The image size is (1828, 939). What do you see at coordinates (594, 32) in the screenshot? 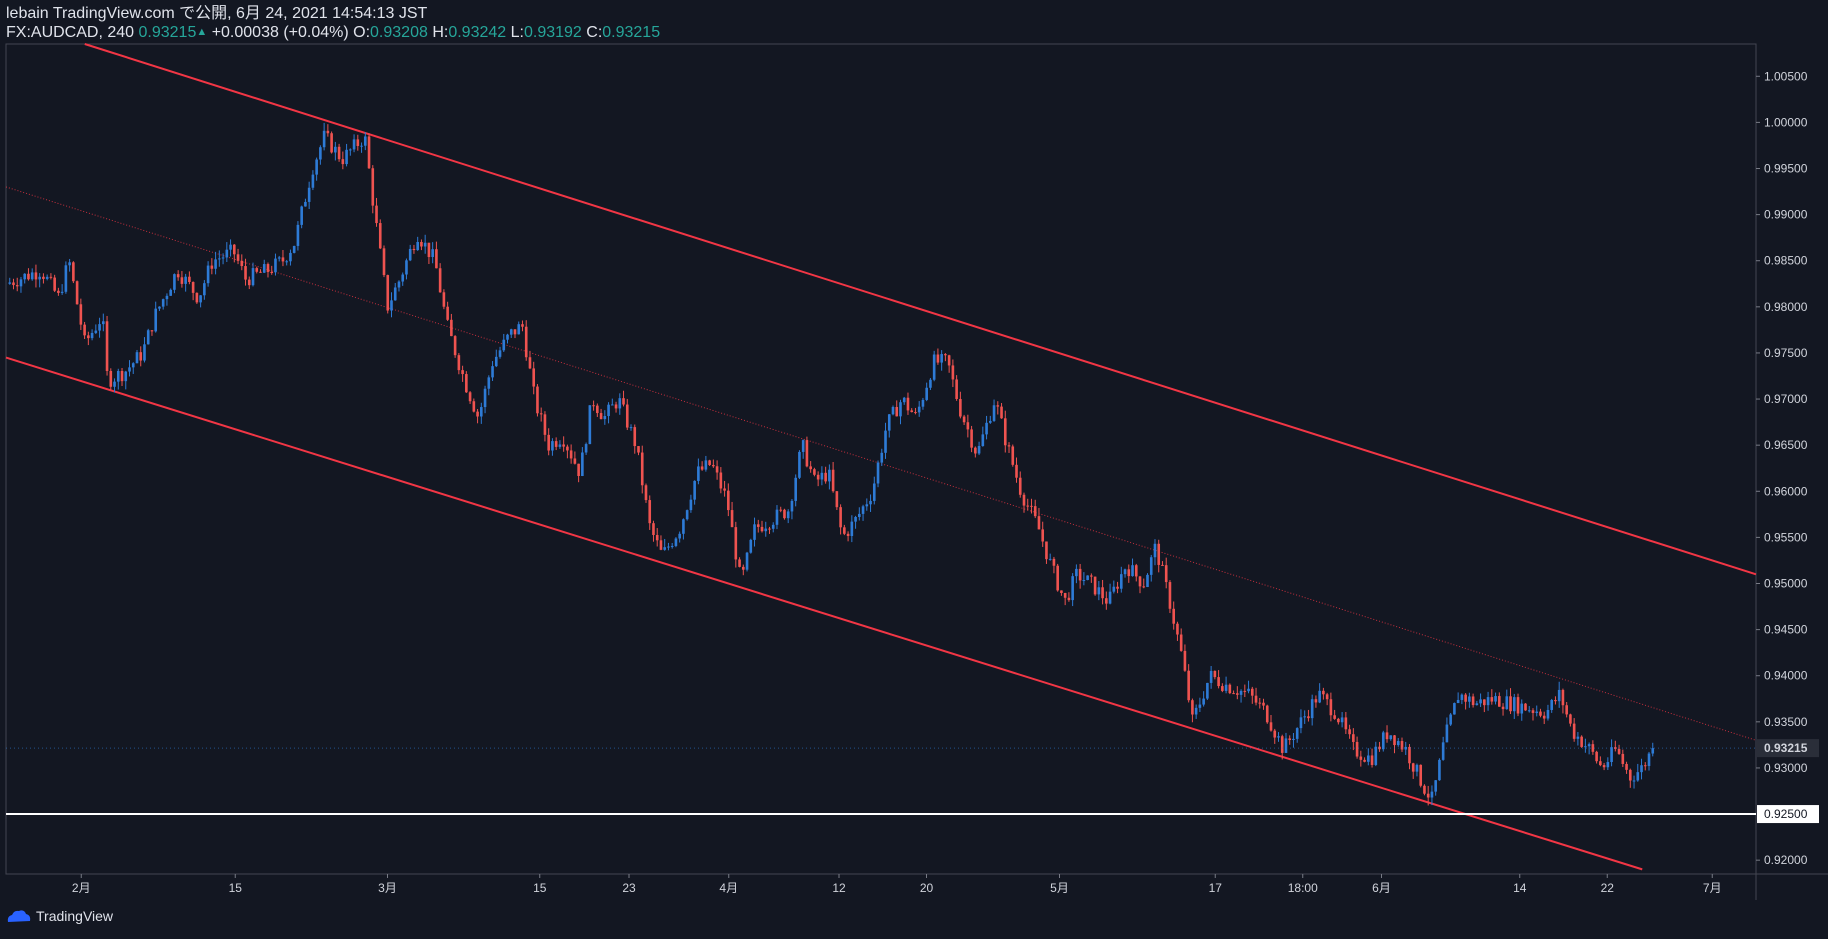
I see `close-label: C:` at bounding box center [594, 32].